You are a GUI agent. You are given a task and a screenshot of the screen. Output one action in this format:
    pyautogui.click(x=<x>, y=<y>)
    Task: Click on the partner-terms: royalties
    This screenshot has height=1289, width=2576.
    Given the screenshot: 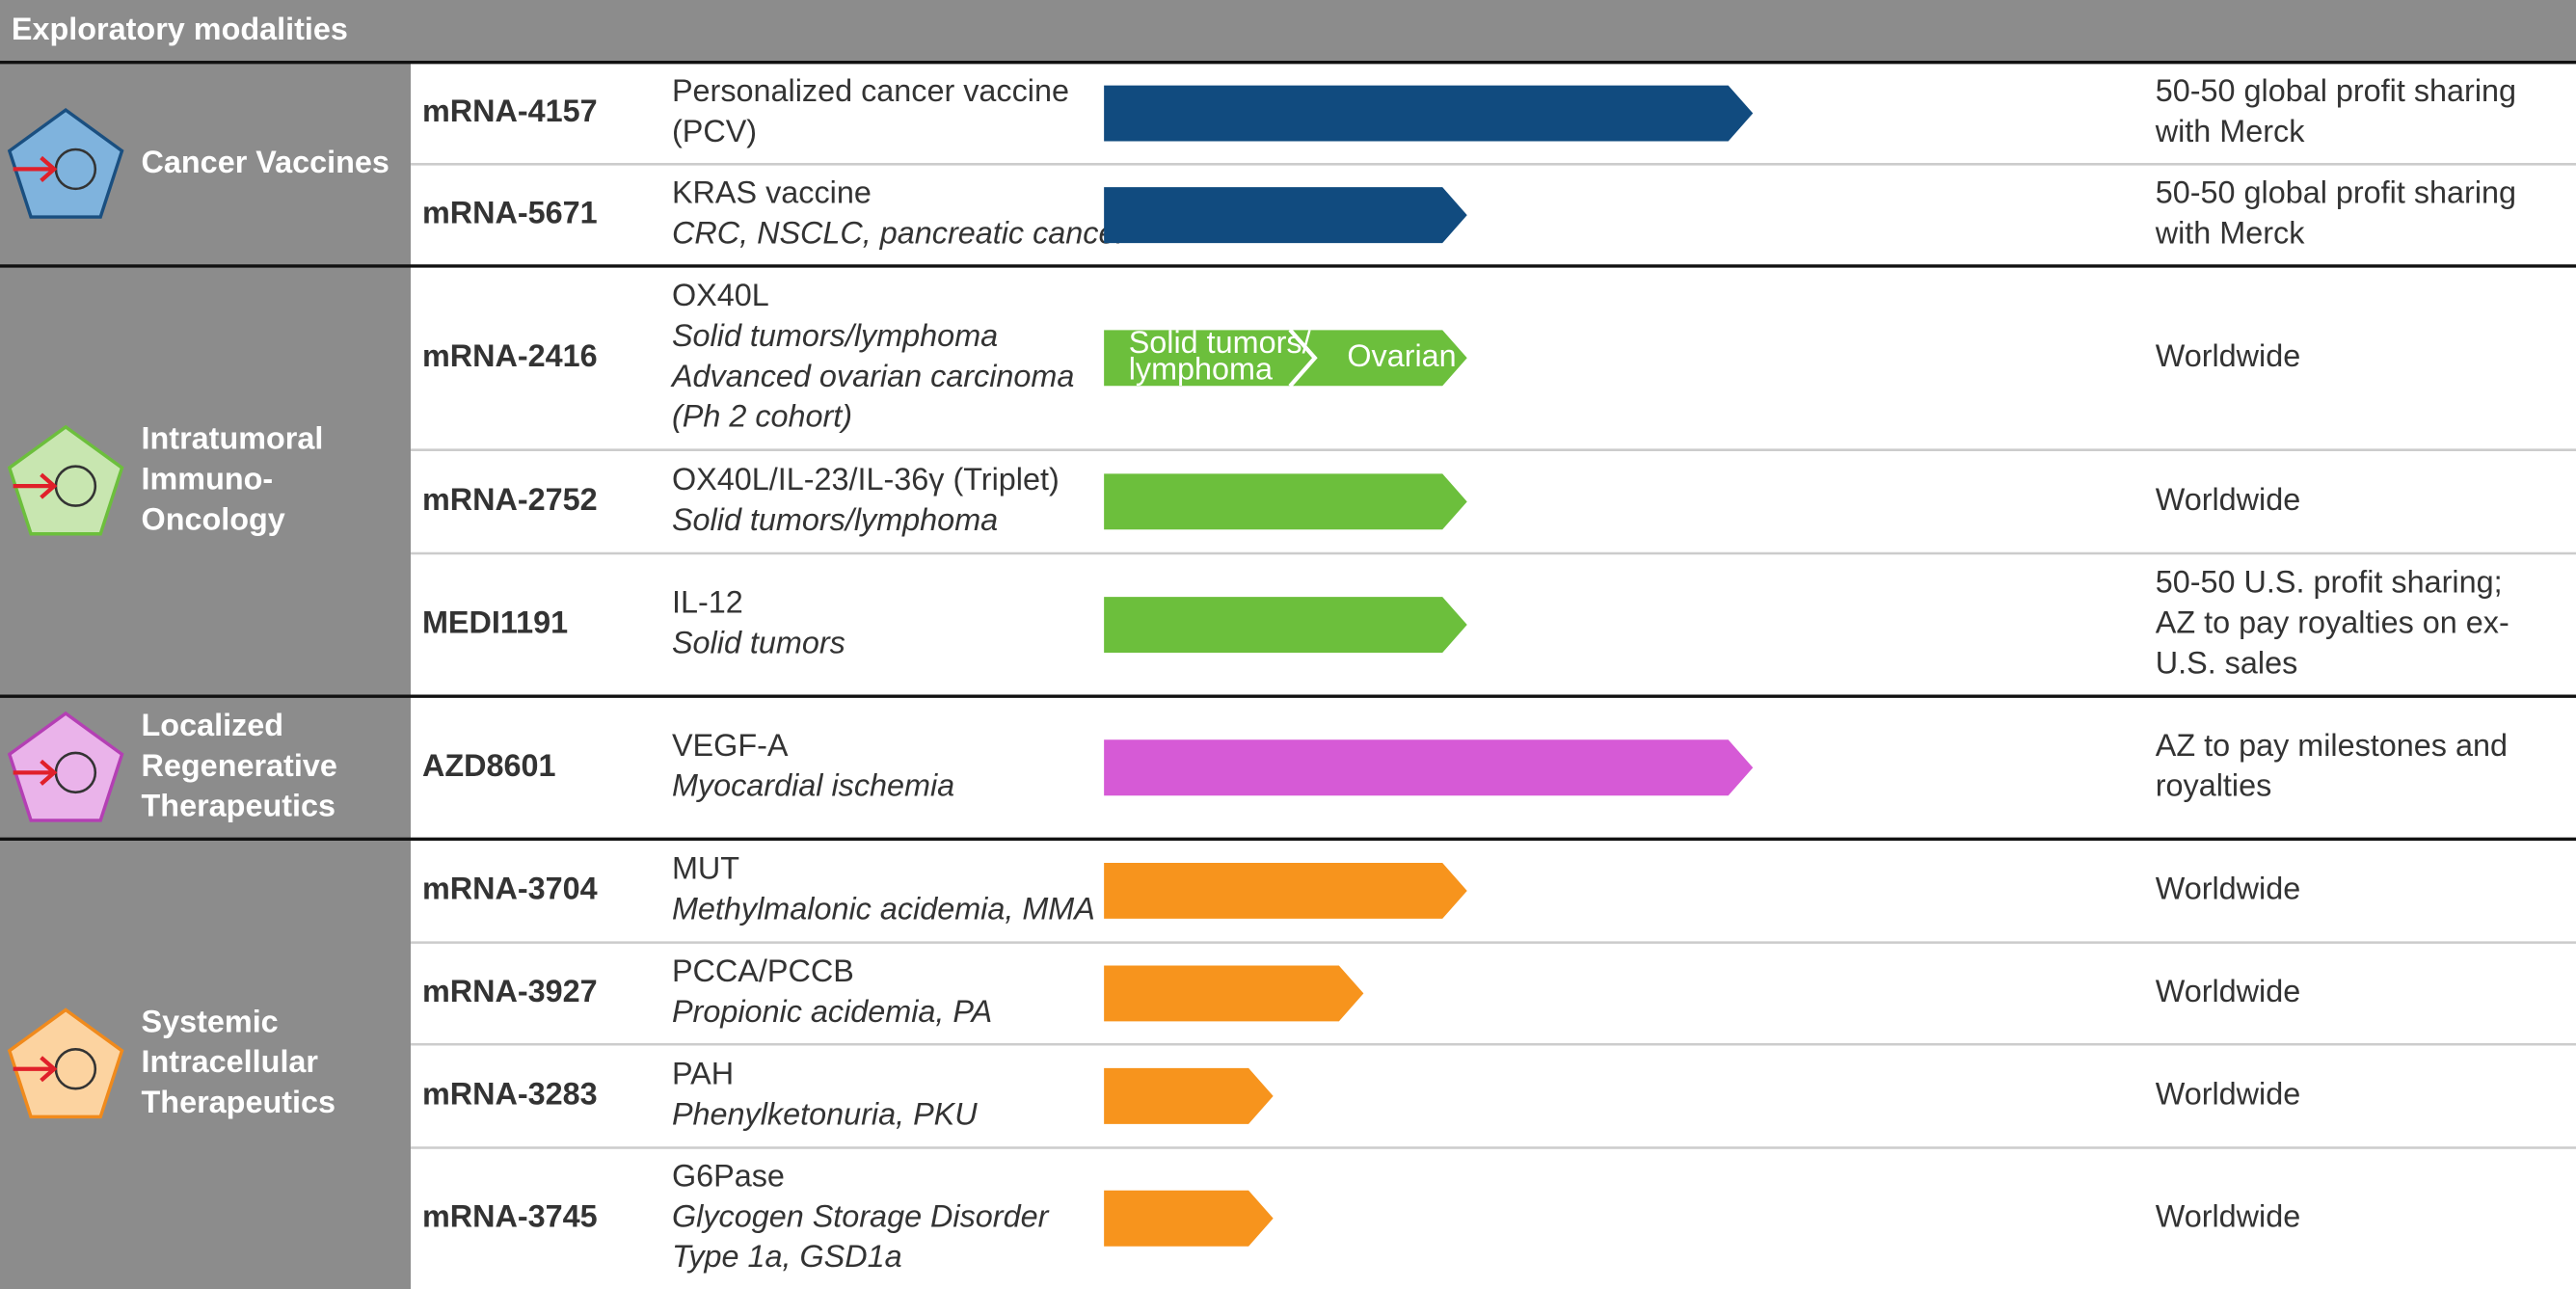 What is the action you would take?
    pyautogui.click(x=2214, y=785)
    